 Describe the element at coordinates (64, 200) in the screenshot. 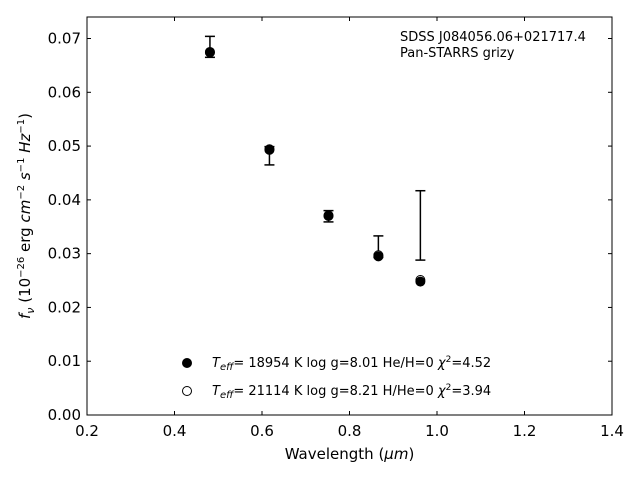

I see `y-tick-label: 0.04` at that location.